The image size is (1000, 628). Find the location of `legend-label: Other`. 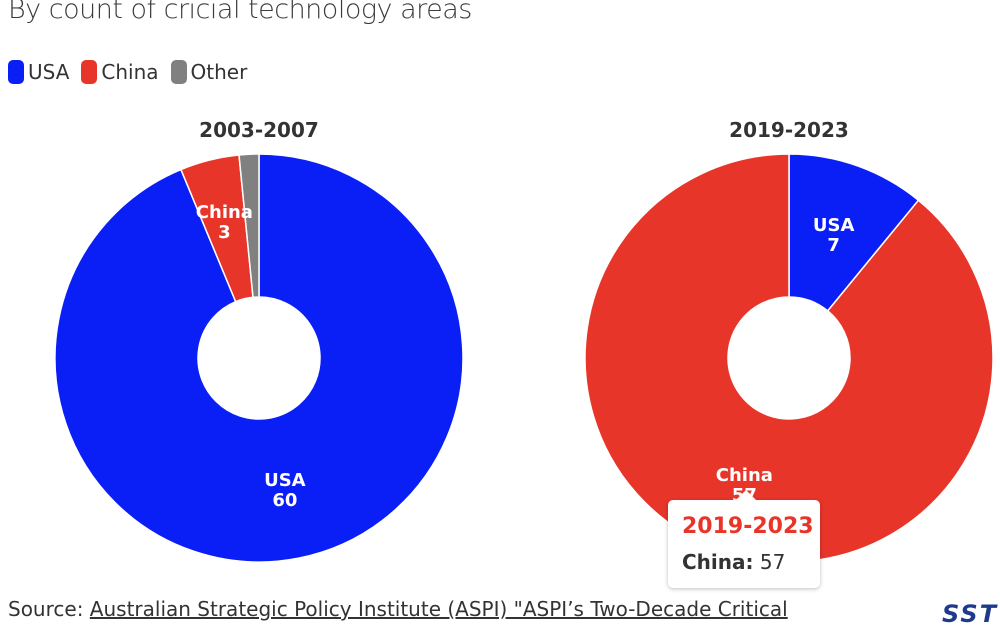

legend-label: Other is located at coordinates (219, 72).